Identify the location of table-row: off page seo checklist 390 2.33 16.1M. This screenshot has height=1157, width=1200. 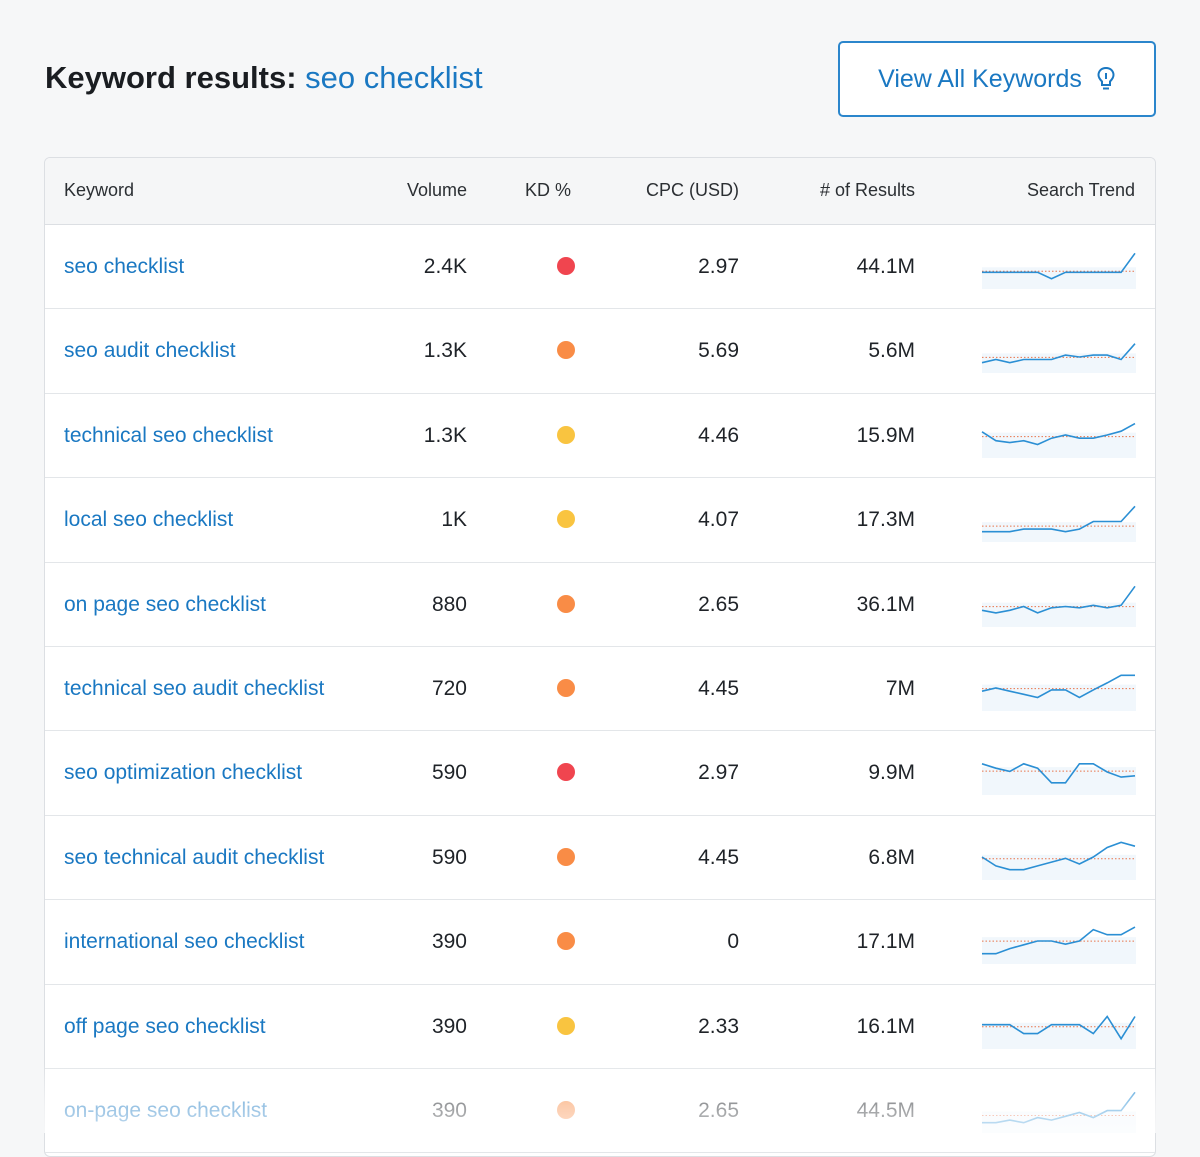
(600, 1027).